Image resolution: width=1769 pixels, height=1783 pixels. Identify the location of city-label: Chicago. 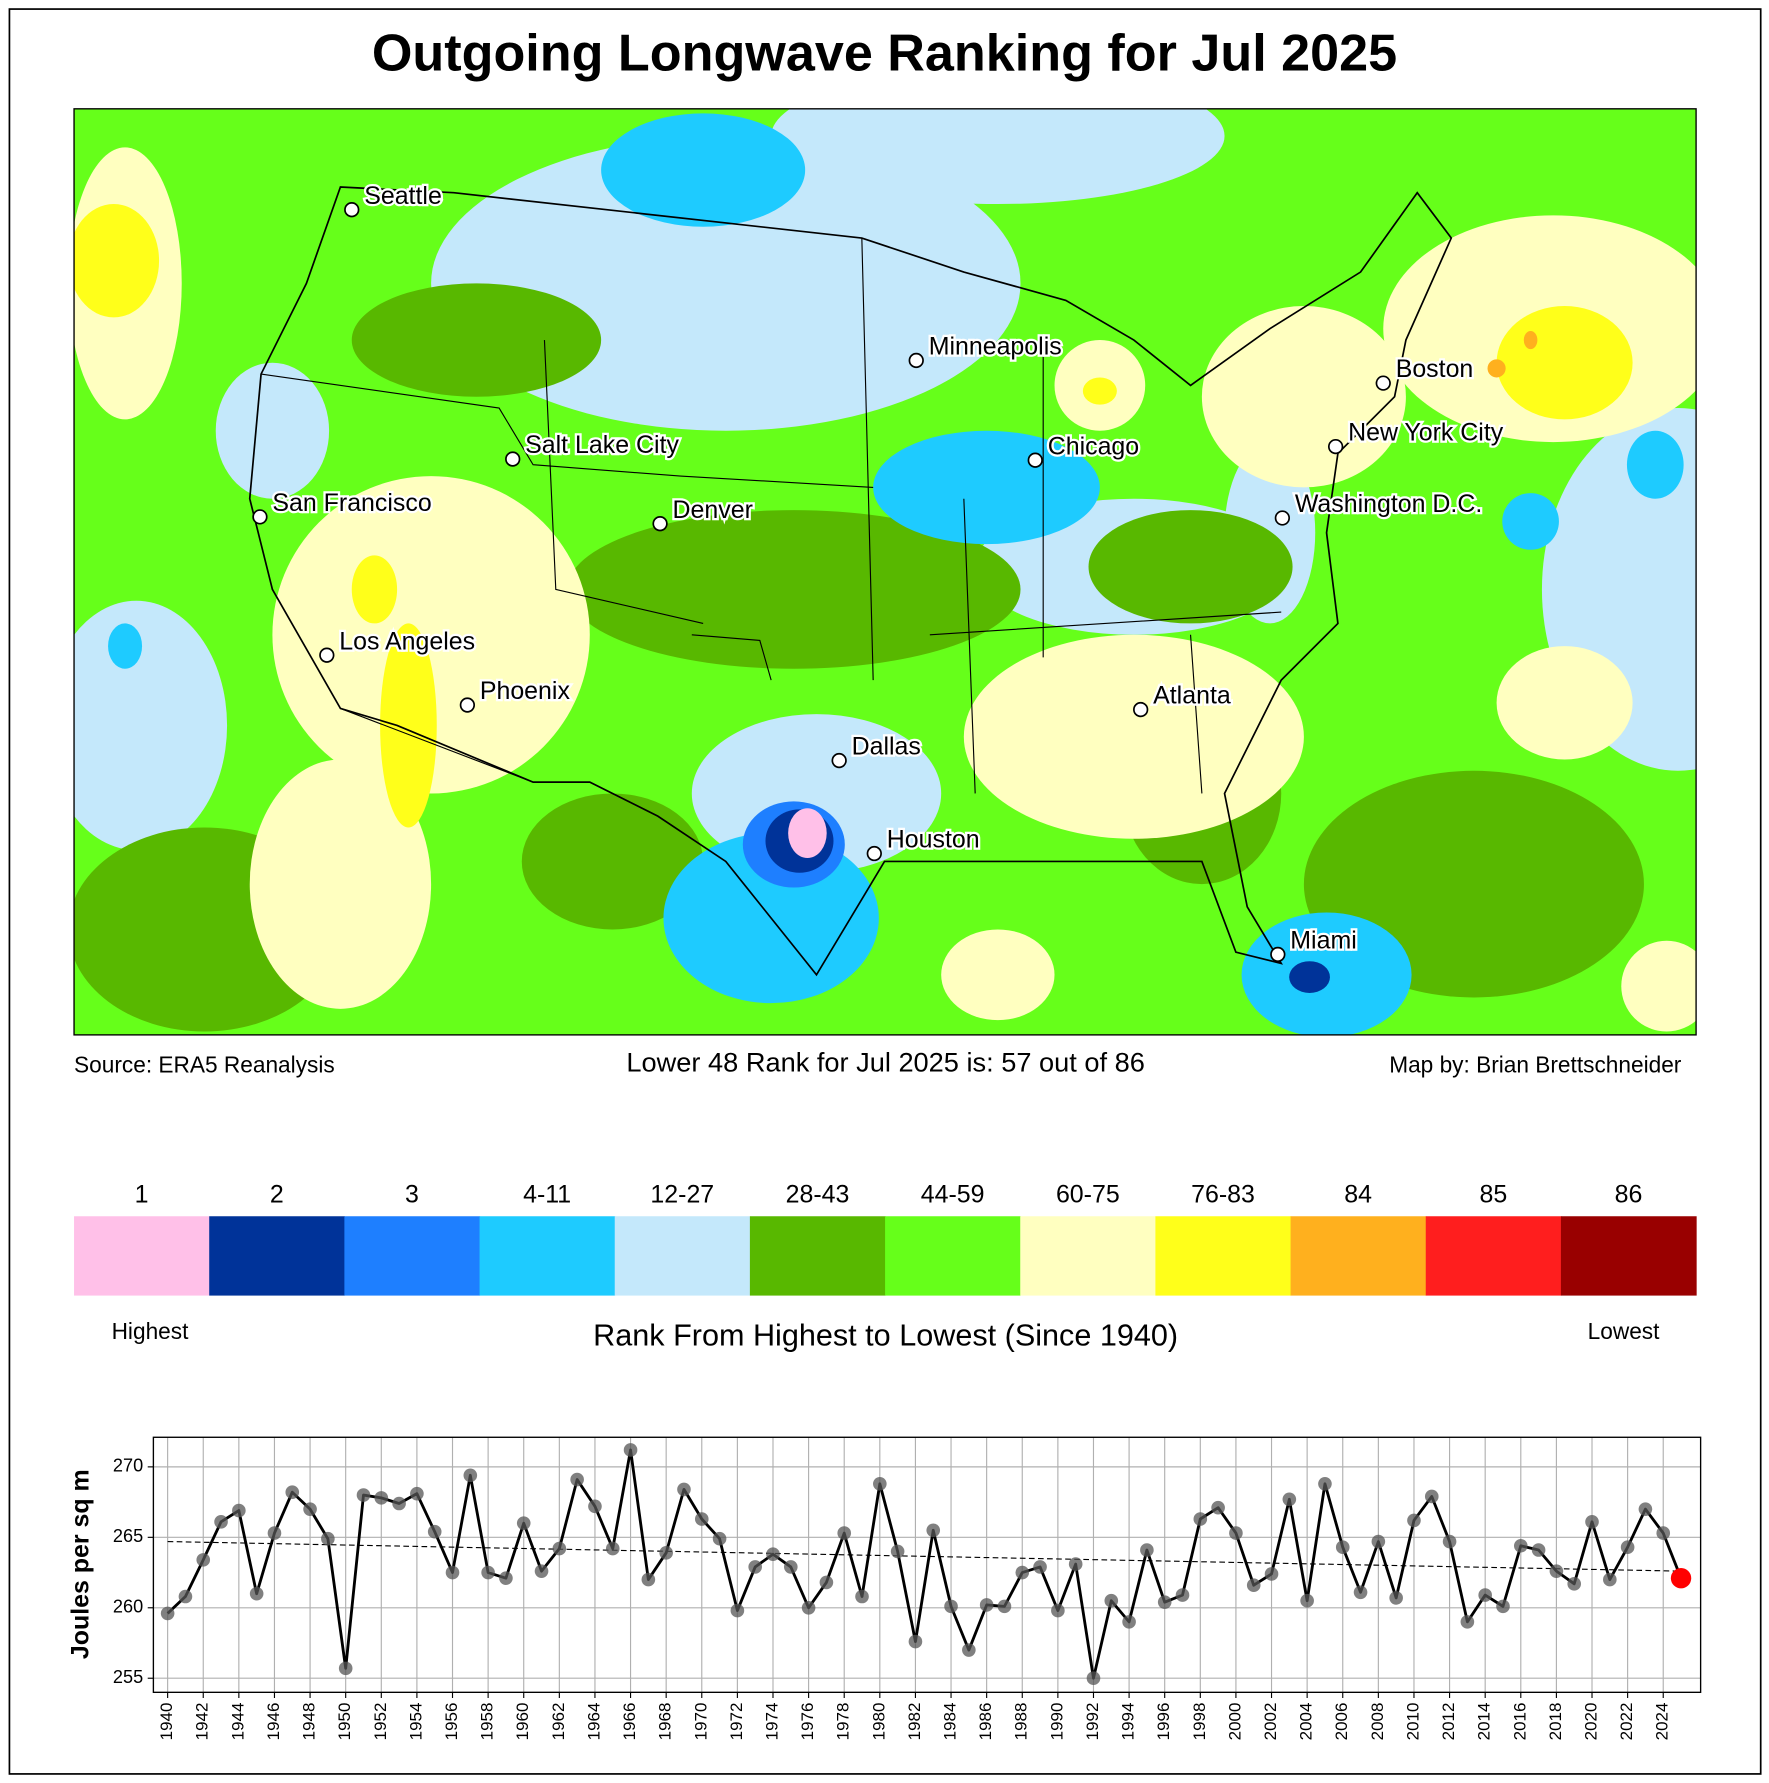
(1093, 446).